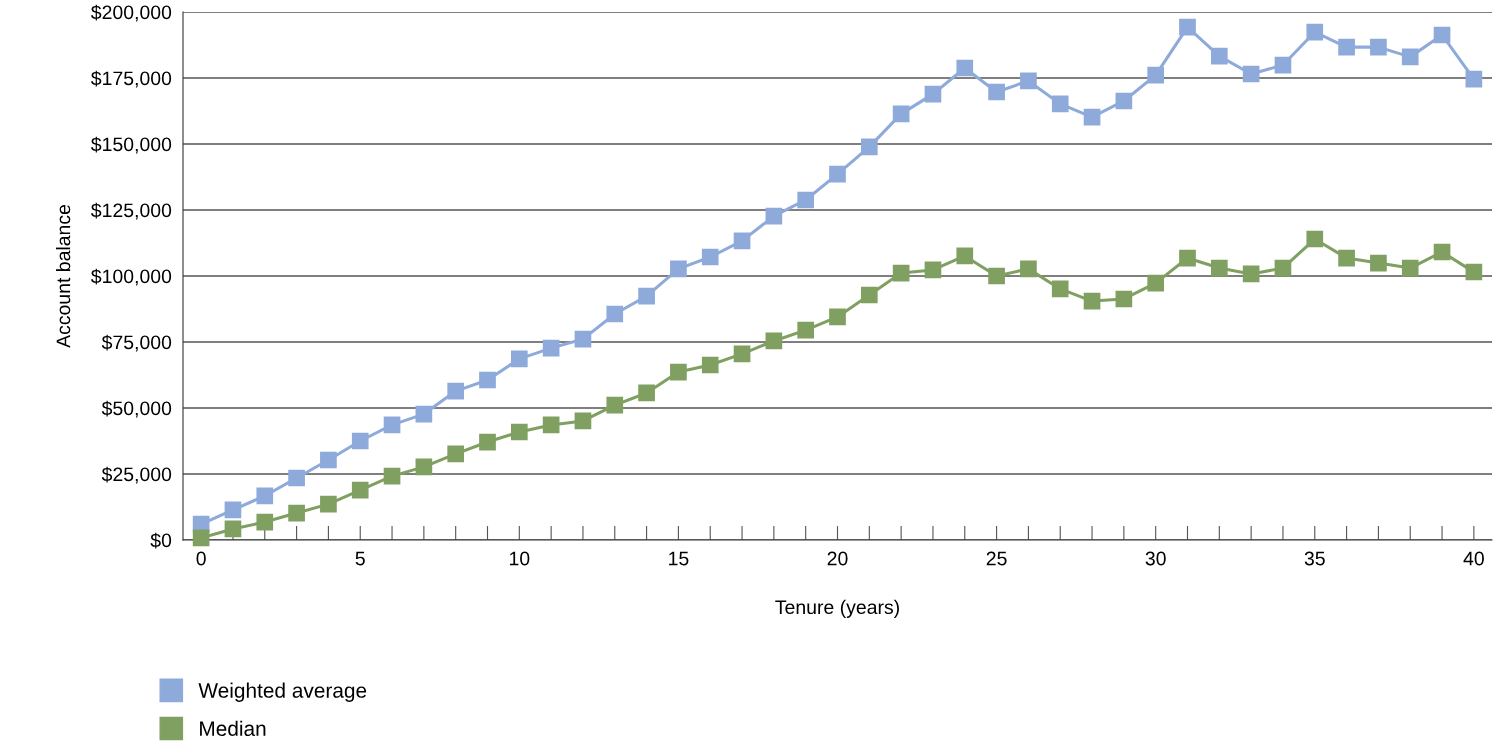 This screenshot has width=1496, height=744. I want to click on x-tick-label: 0, so click(201, 558).